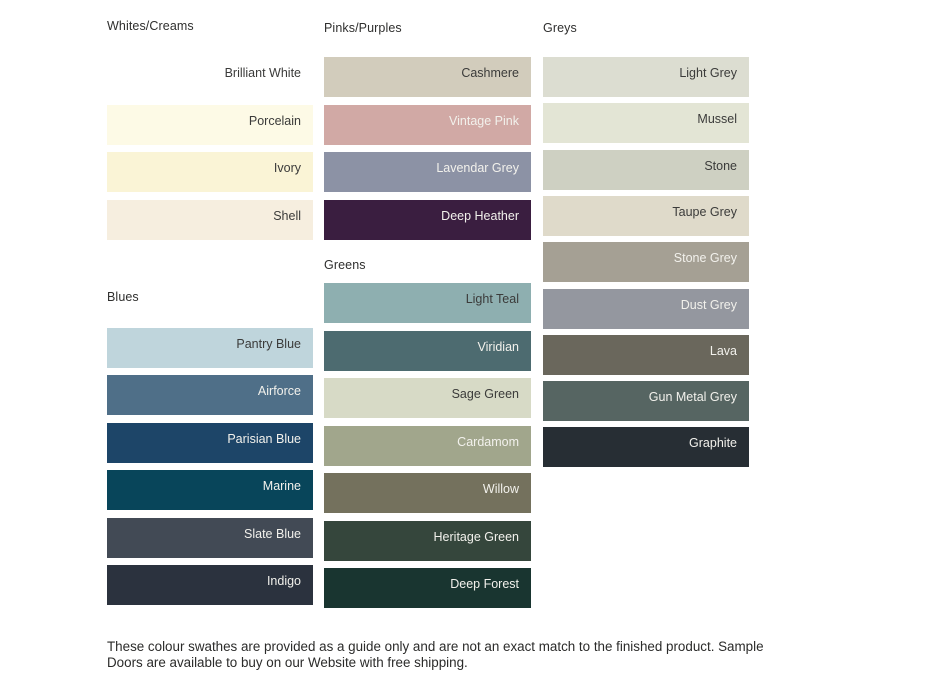  I want to click on swatch-label: Ivory, so click(287, 168).